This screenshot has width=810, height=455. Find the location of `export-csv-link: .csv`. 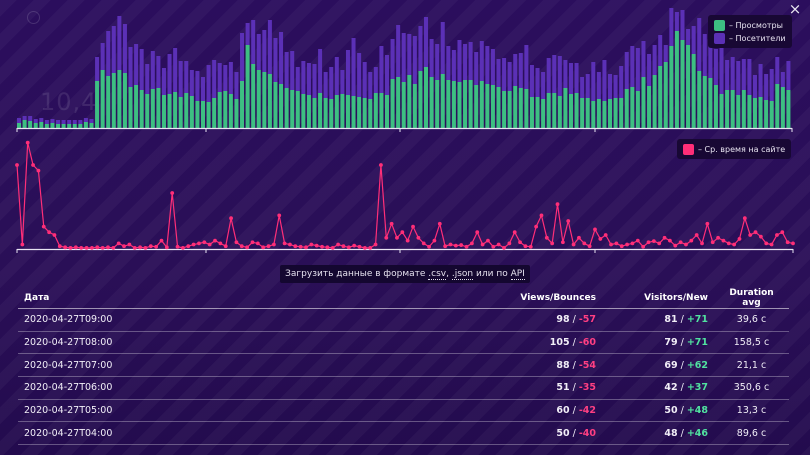

export-csv-link: .csv is located at coordinates (437, 274).